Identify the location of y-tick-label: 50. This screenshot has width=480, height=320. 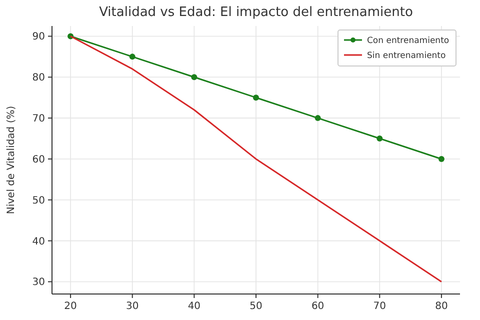
(38, 200).